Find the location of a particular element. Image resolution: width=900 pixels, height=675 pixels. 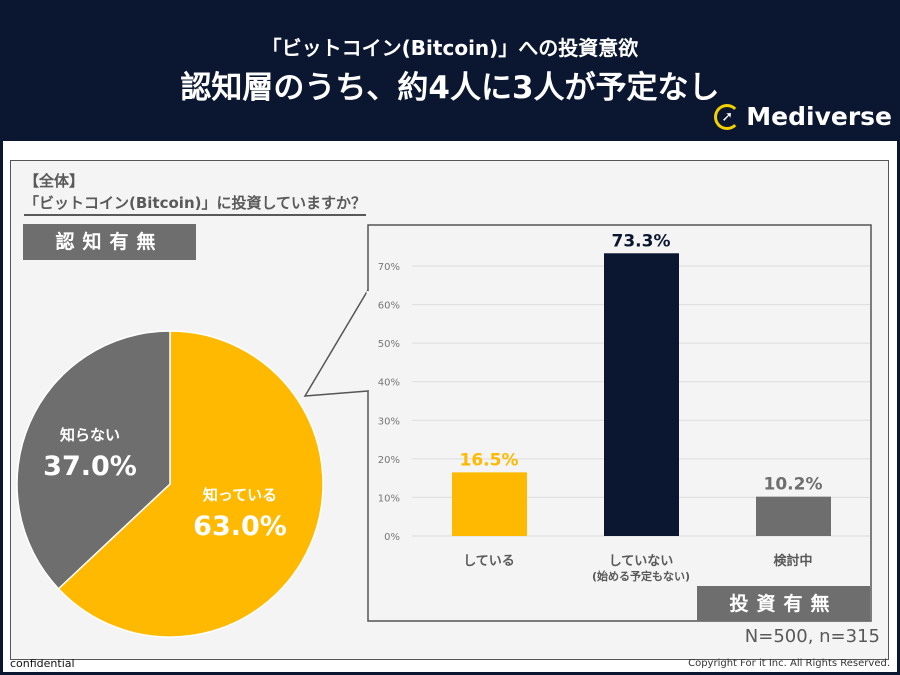

pie-tag: 認知有無 is located at coordinates (109, 242).